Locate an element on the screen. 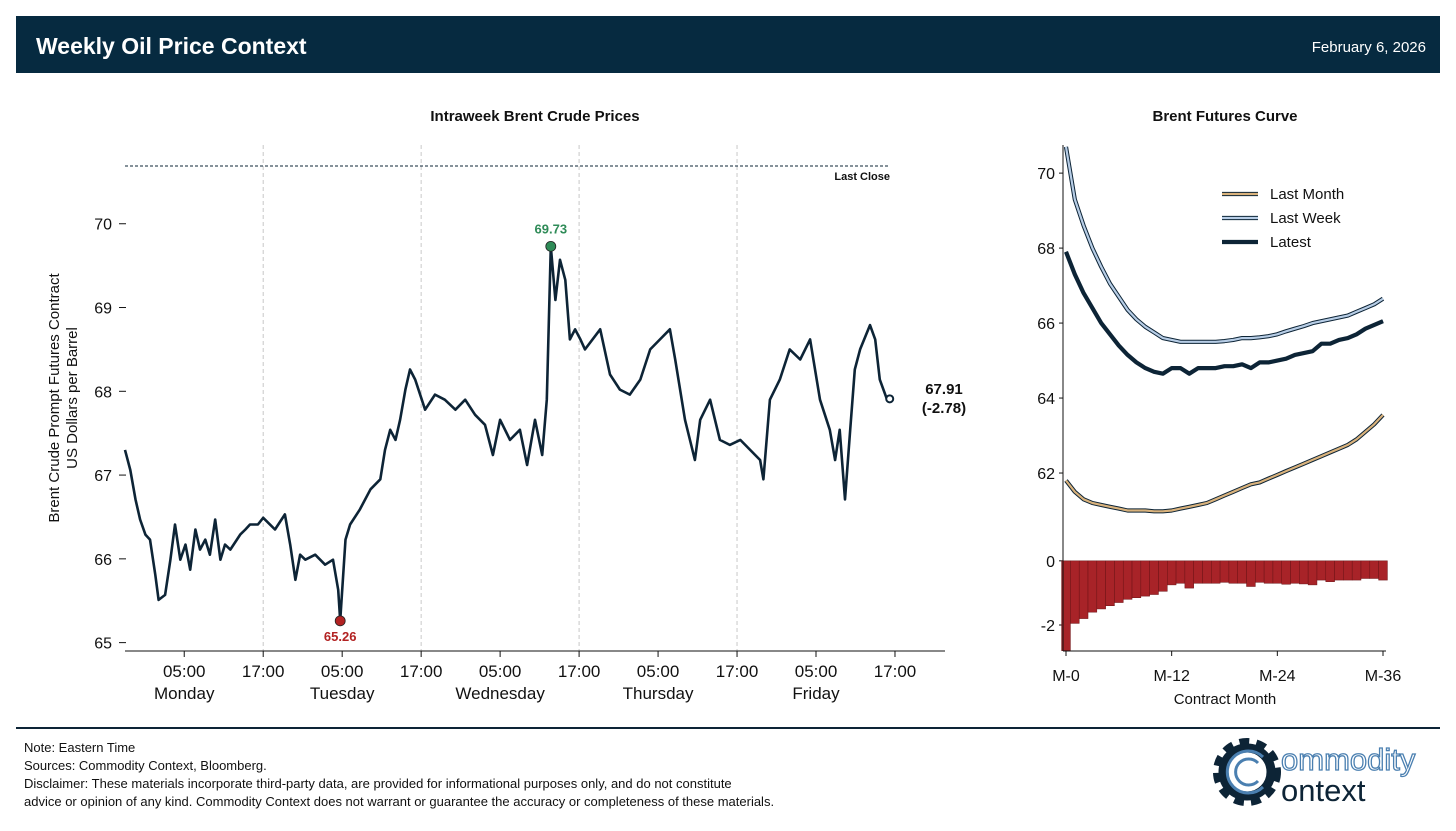  chart-title: Brent Futures Curve is located at coordinates (1224, 116).